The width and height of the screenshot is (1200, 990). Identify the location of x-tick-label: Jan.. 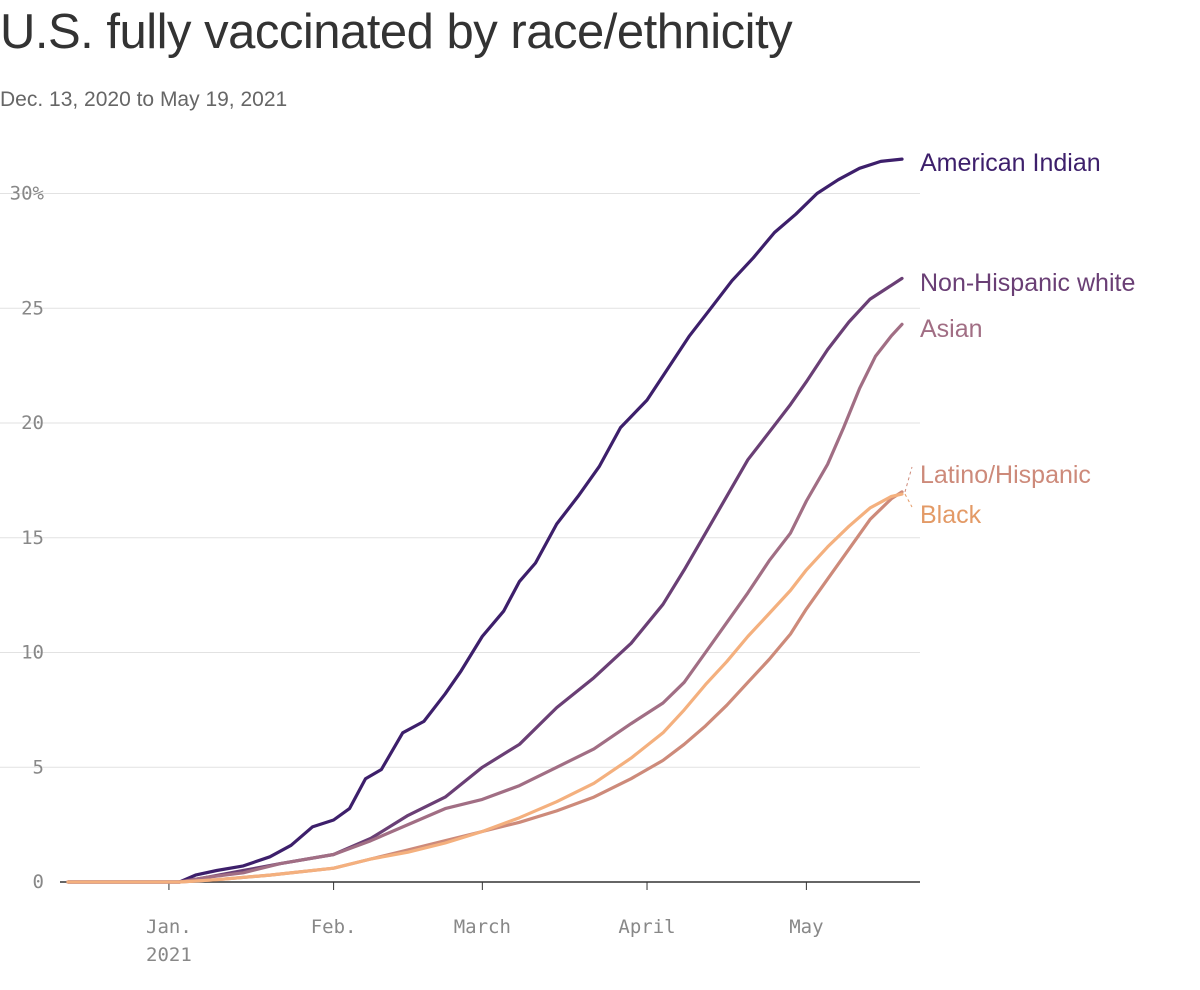
(169, 927).